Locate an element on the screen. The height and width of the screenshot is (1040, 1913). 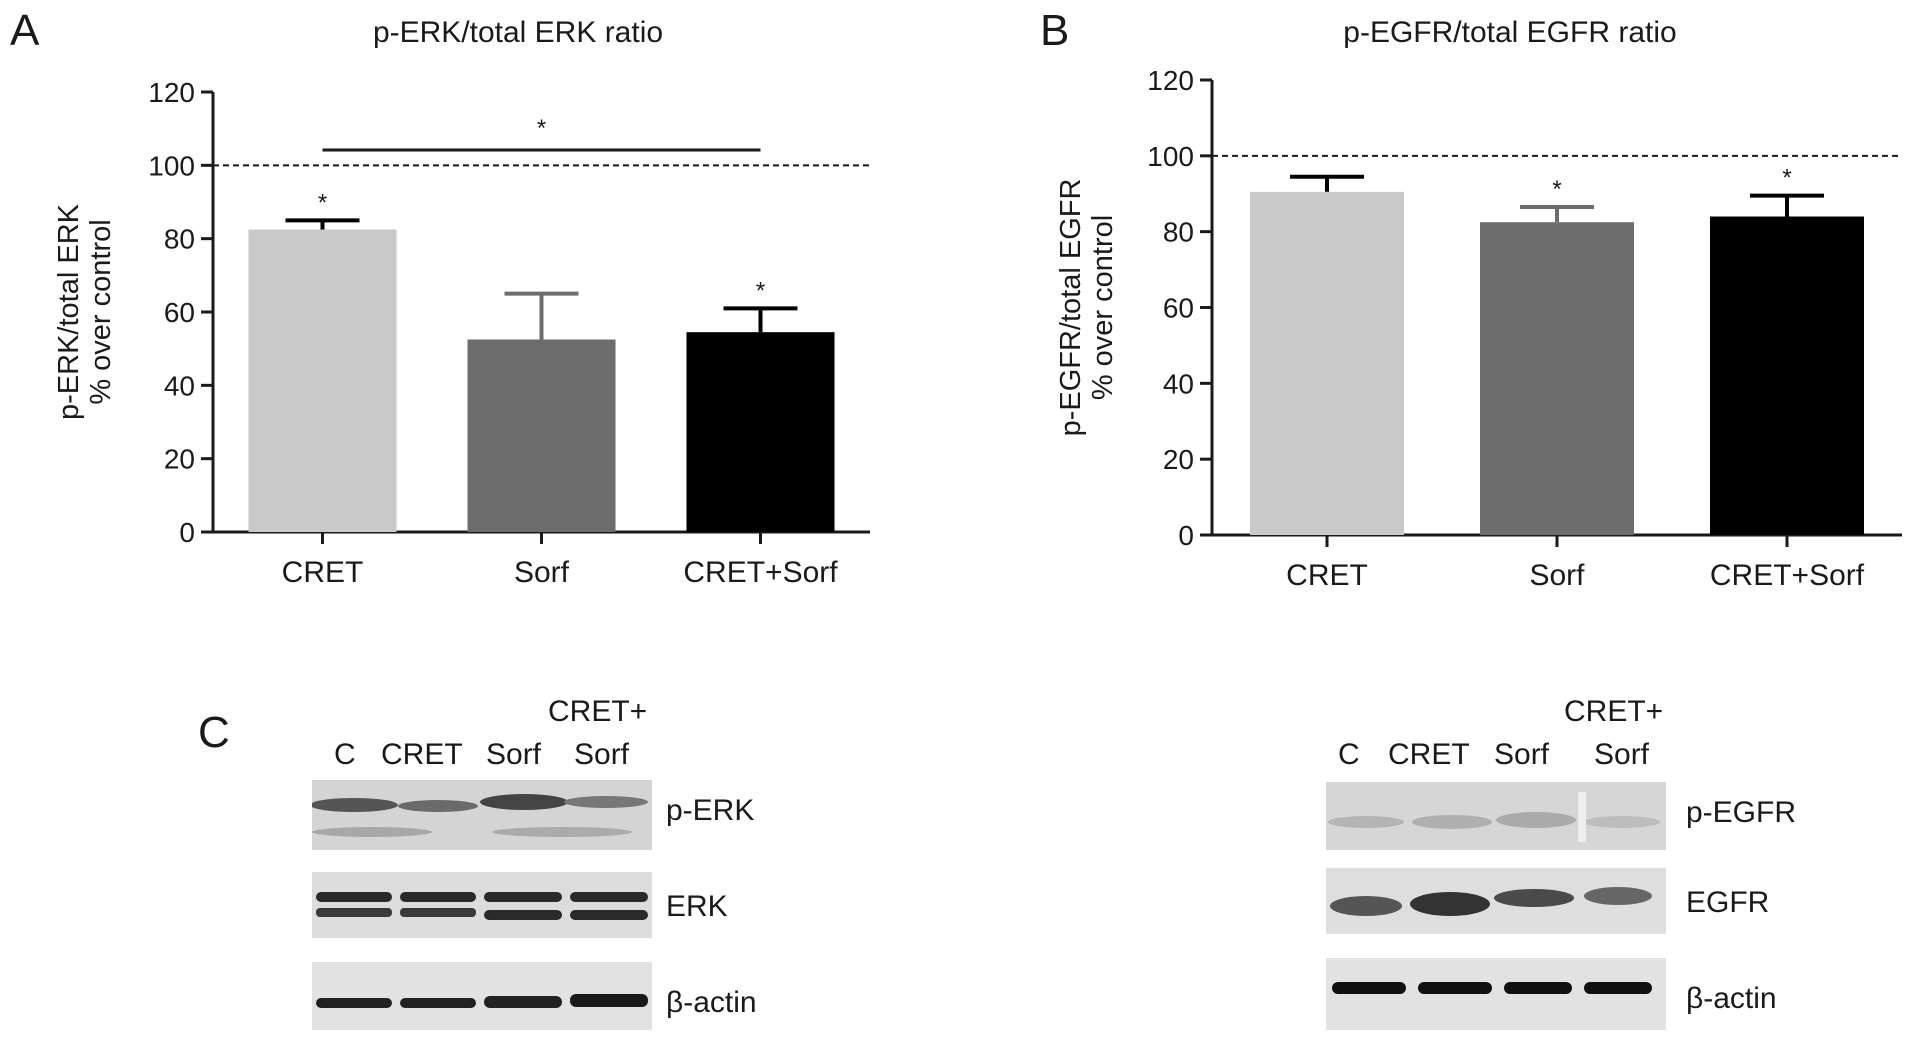
chart1-ytick-label: 80 is located at coordinates (179, 239).